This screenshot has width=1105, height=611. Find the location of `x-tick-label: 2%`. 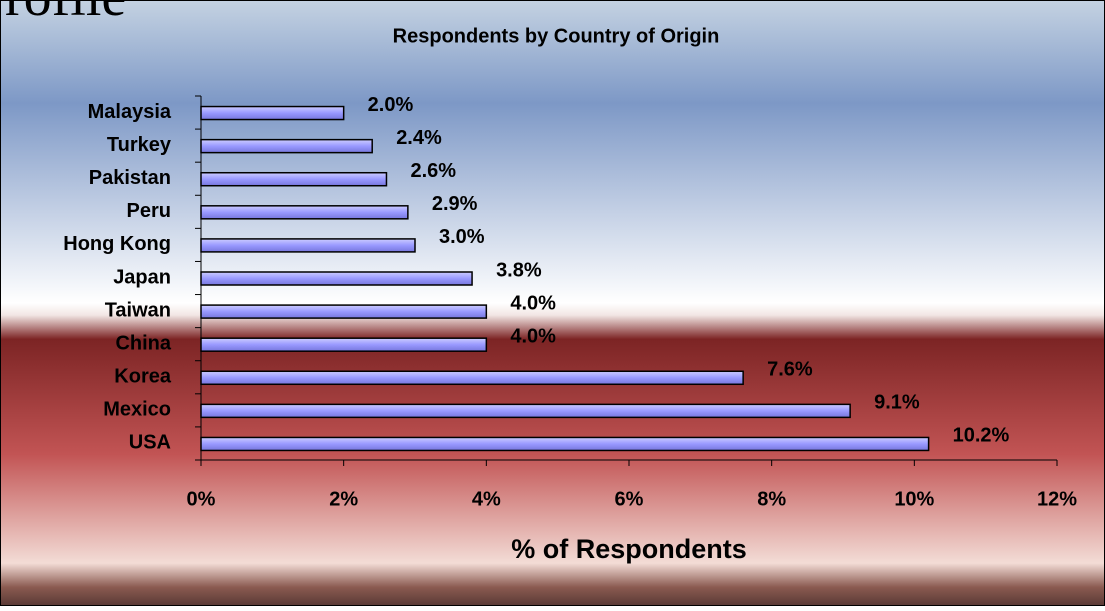

x-tick-label: 2% is located at coordinates (343, 499).